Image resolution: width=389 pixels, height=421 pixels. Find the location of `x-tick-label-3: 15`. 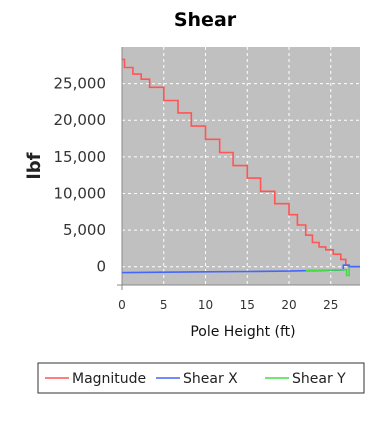

x-tick-label-3: 15 is located at coordinates (247, 305).